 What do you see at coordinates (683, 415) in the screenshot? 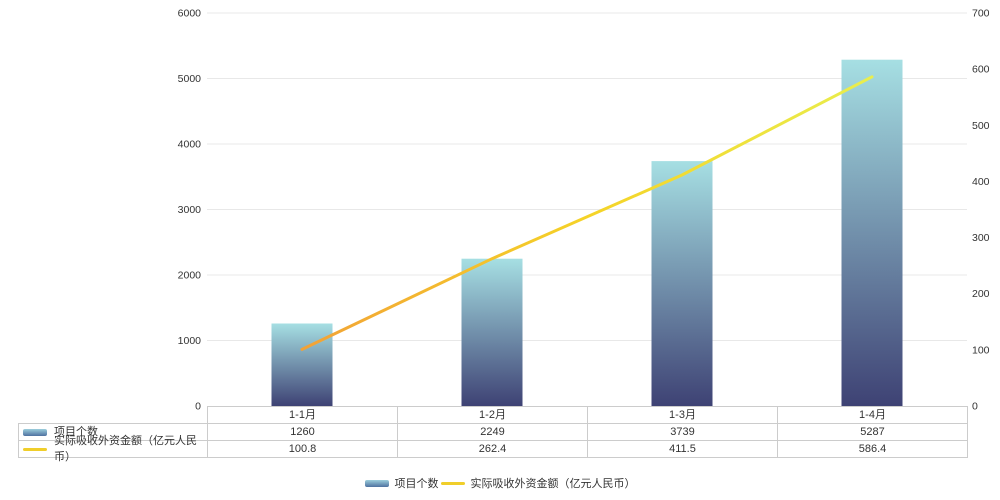
I see `category-cell: 1-3月` at bounding box center [683, 415].